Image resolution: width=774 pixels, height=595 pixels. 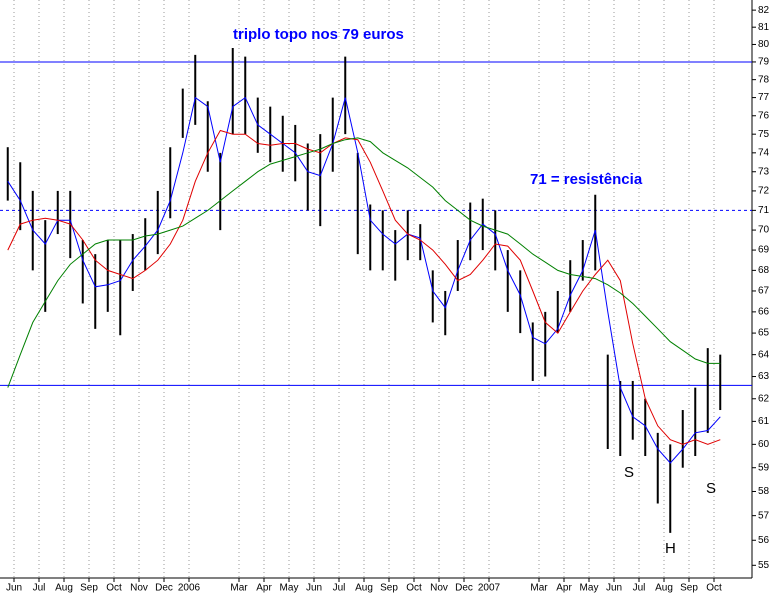 What do you see at coordinates (318, 34) in the screenshot?
I see `annotation: triplo topo nos 79 euros` at bounding box center [318, 34].